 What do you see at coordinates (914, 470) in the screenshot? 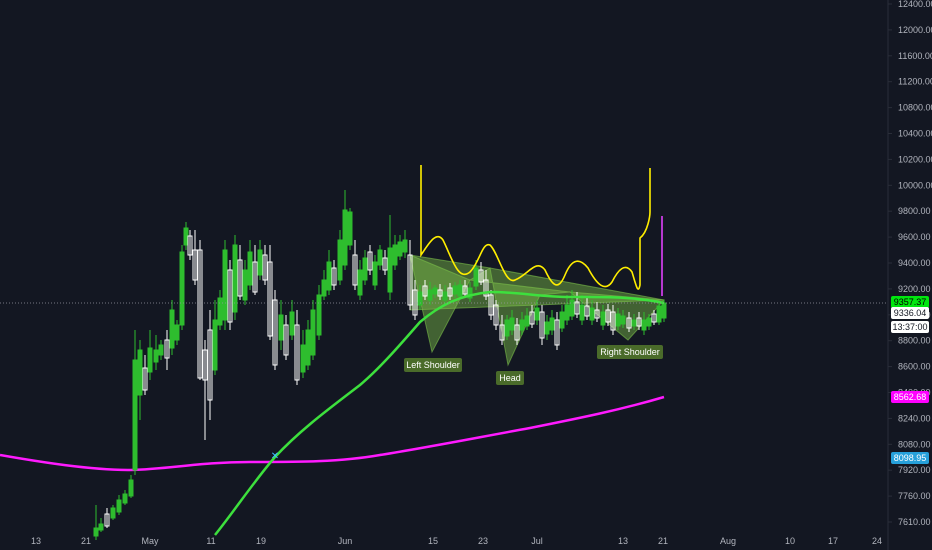
I see `price-tick-label: 7920.00` at bounding box center [914, 470].